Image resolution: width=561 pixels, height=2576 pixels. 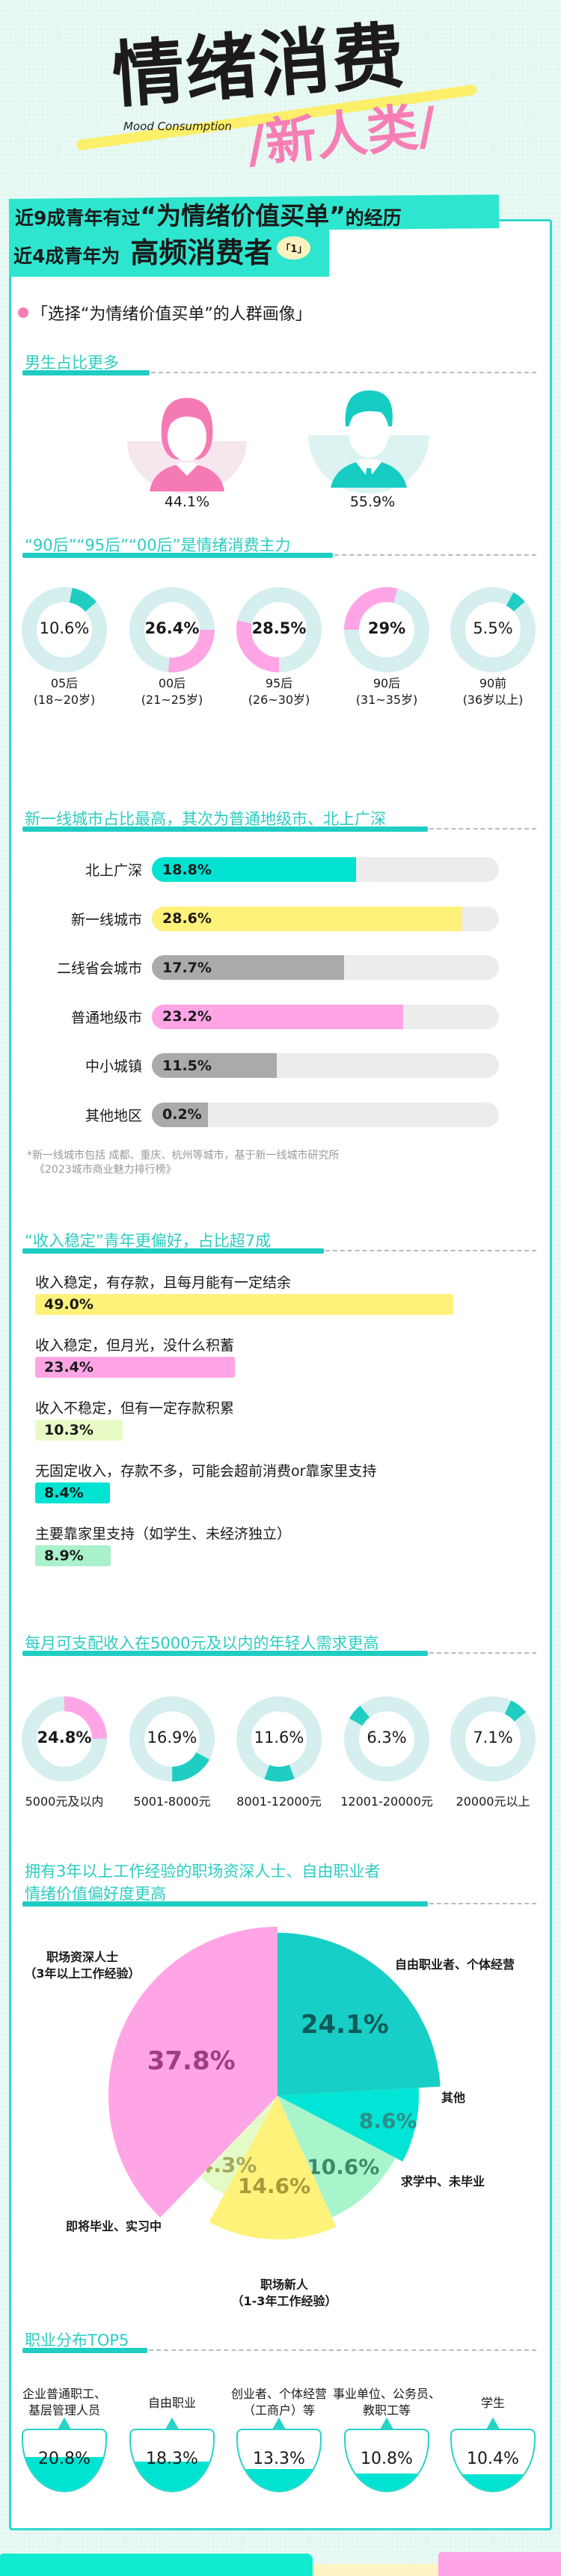 I want to click on donut-label: 90前 (36岁以上), so click(x=493, y=691).